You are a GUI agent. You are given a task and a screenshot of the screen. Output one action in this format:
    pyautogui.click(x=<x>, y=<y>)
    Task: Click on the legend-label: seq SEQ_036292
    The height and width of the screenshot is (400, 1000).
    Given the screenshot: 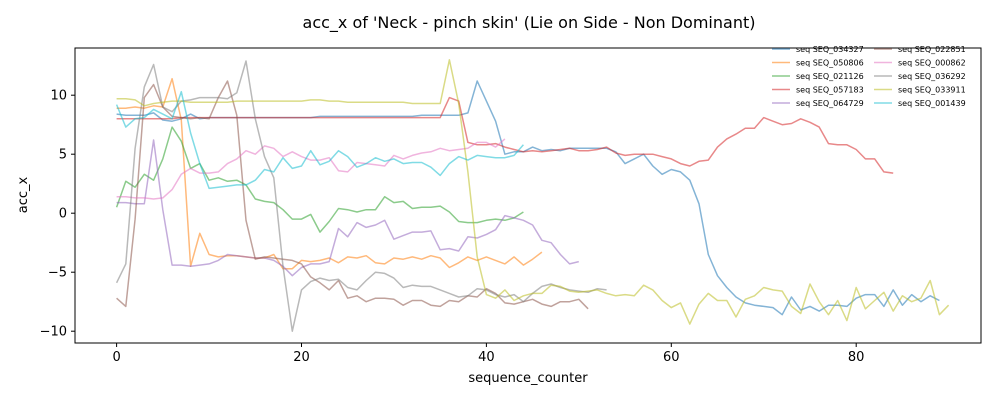 What is the action you would take?
    pyautogui.click(x=932, y=76)
    